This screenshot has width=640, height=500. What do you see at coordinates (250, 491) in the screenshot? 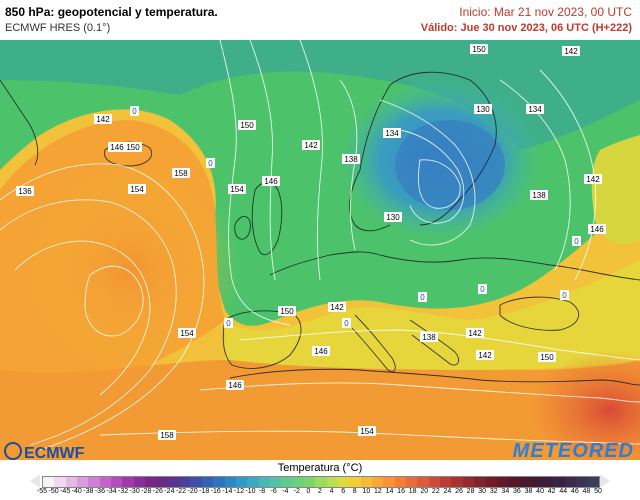
I see `legend-tick-label: -10` at bounding box center [250, 491].